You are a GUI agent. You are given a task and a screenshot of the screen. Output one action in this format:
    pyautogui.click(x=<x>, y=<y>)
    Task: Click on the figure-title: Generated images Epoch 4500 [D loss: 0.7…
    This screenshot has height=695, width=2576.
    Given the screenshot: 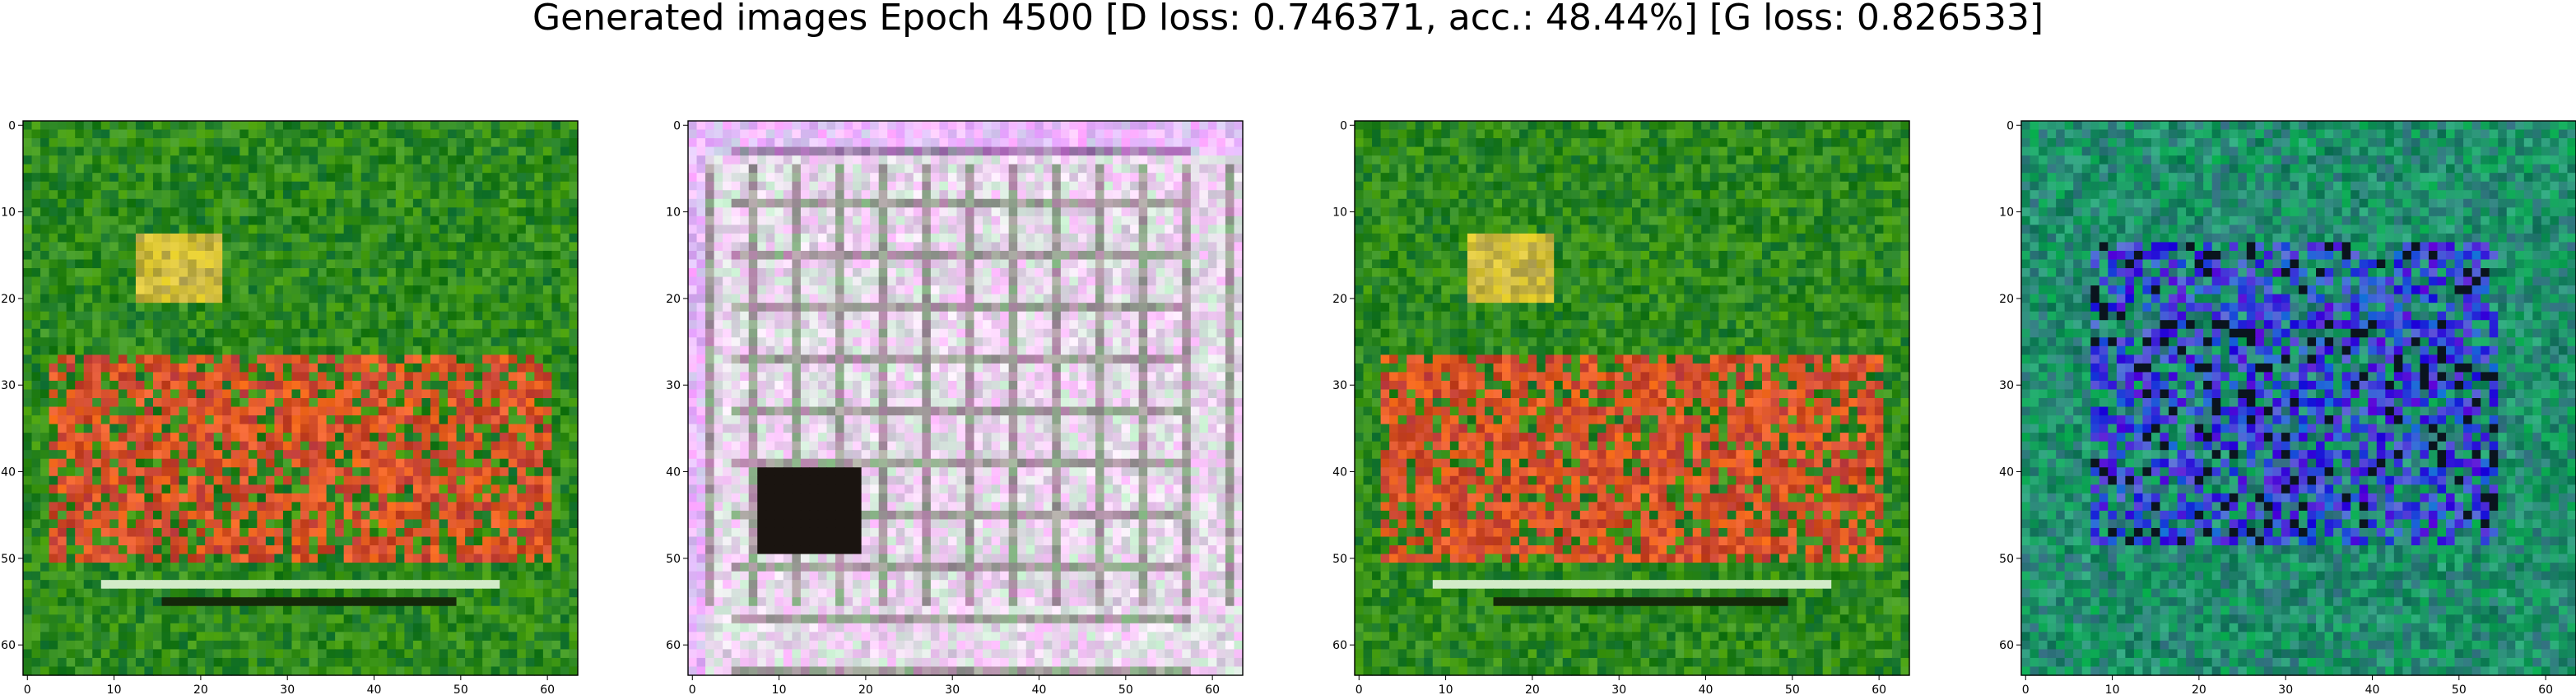 What is the action you would take?
    pyautogui.click(x=1288, y=19)
    